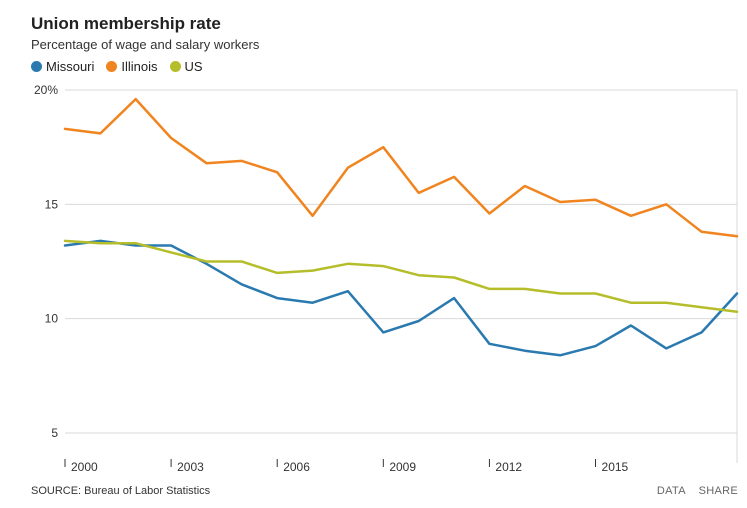 This screenshot has width=747, height=508. What do you see at coordinates (175, 66) in the screenshot?
I see `legend-dot-us` at bounding box center [175, 66].